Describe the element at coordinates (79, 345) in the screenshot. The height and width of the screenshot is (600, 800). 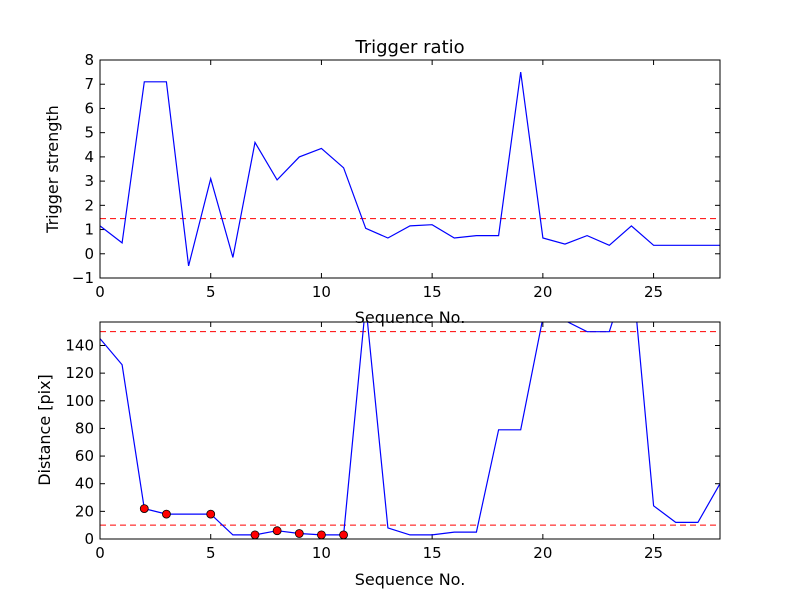
I see `y-tick-label: 140` at that location.